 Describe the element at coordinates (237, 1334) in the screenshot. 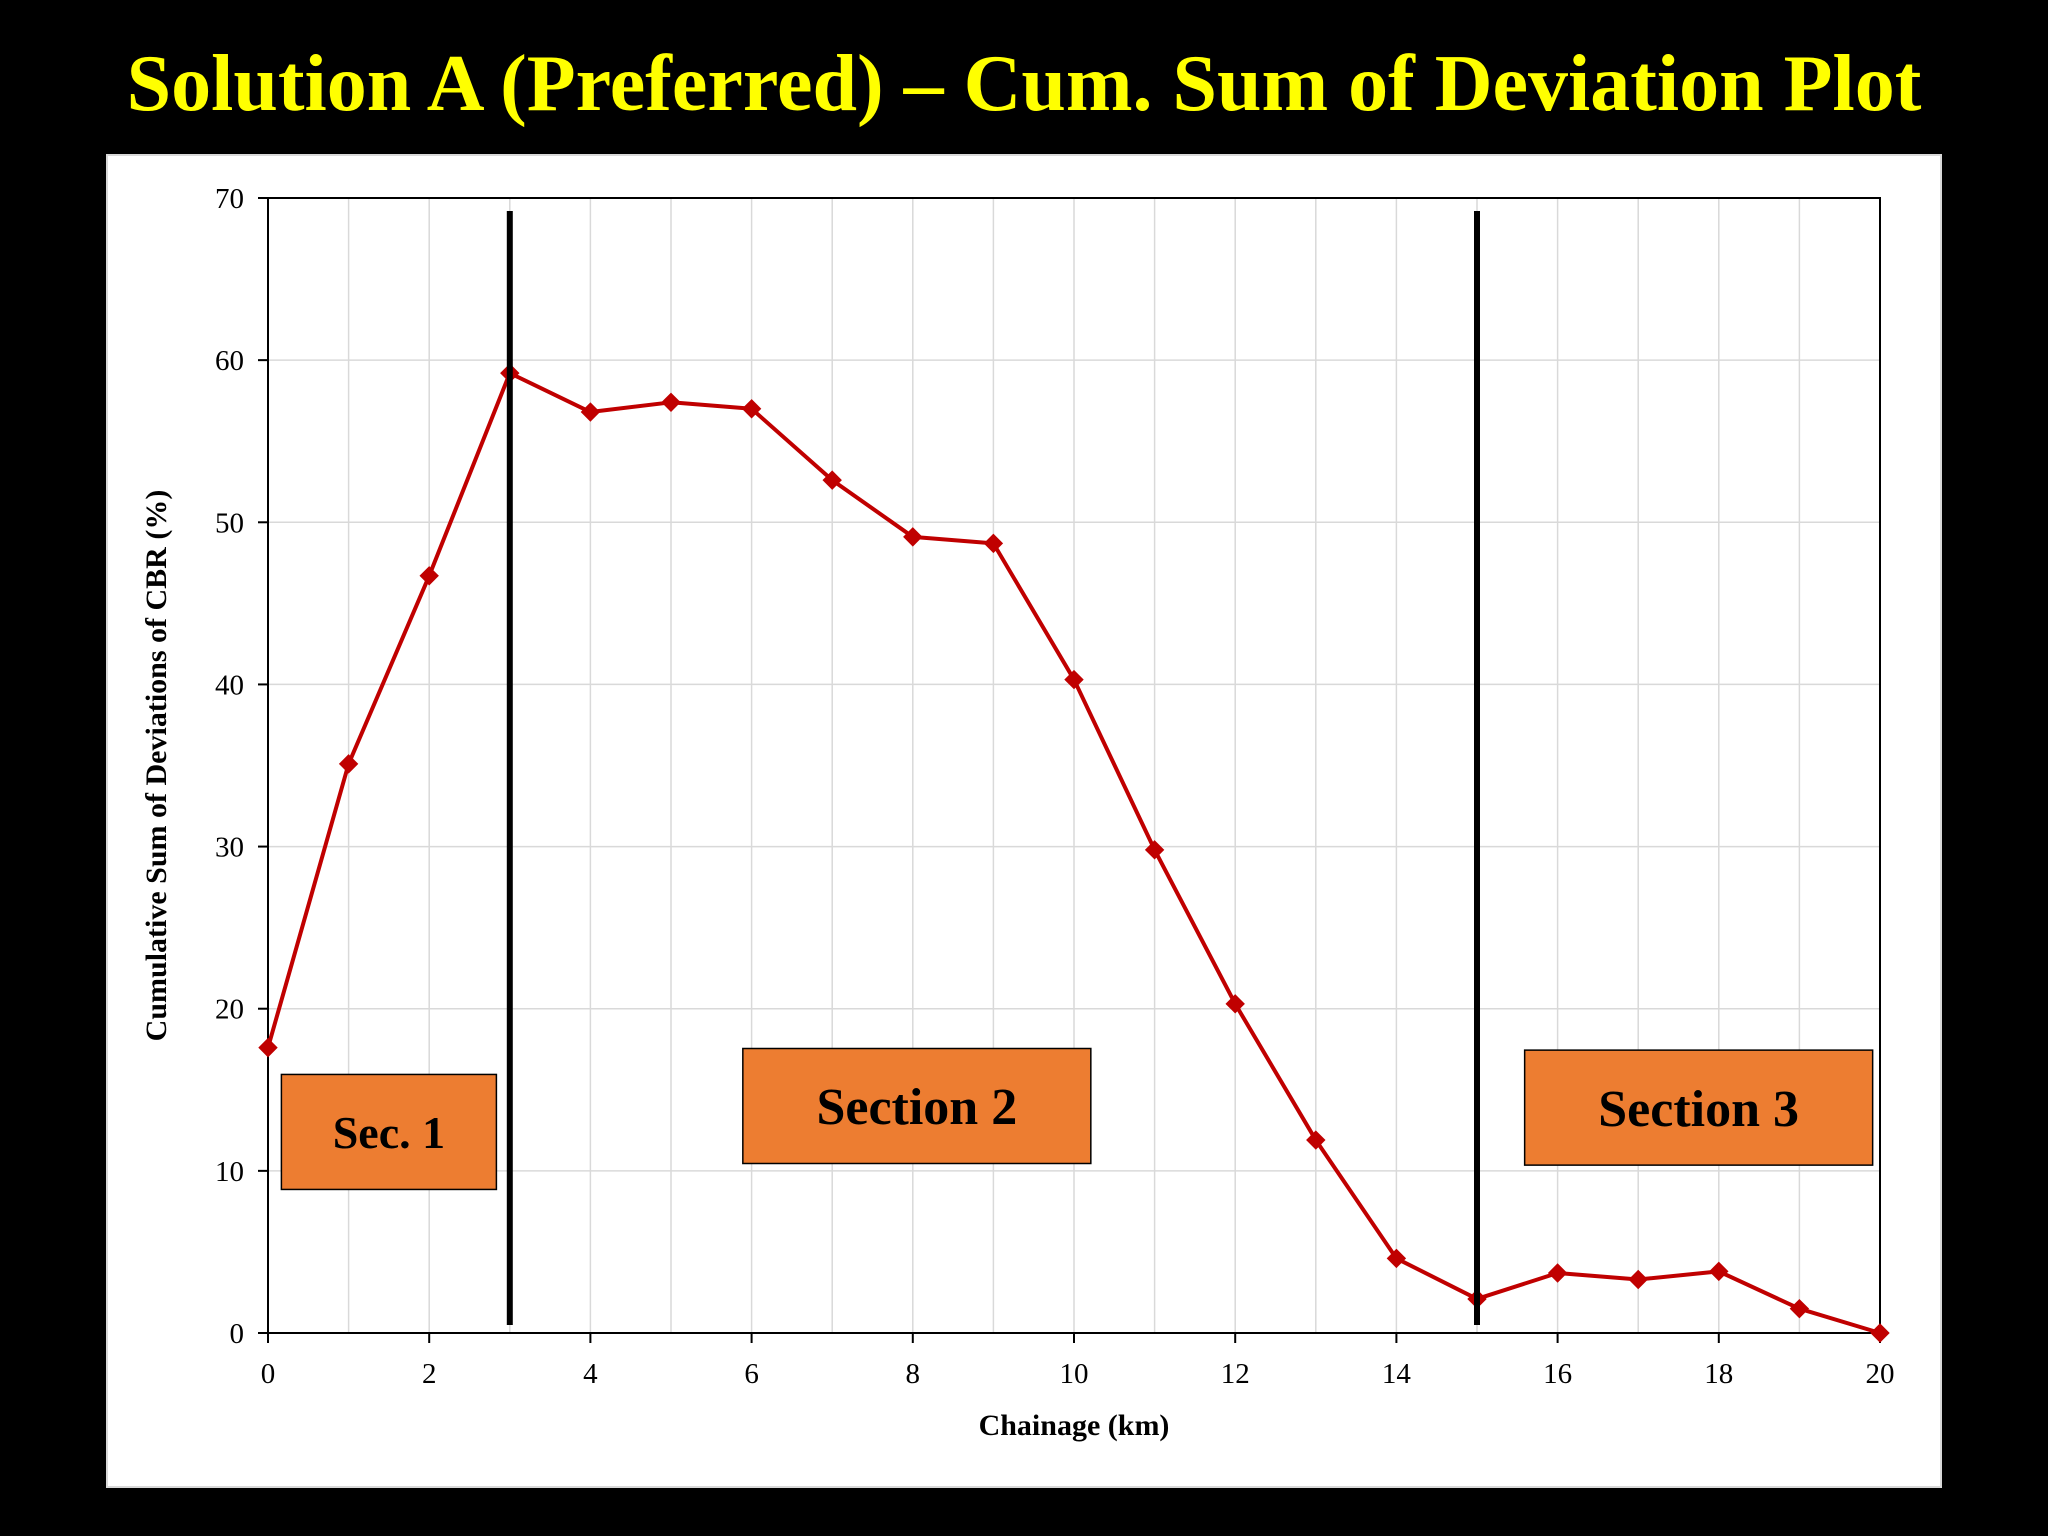

I see `y-tick-label: 0` at that location.